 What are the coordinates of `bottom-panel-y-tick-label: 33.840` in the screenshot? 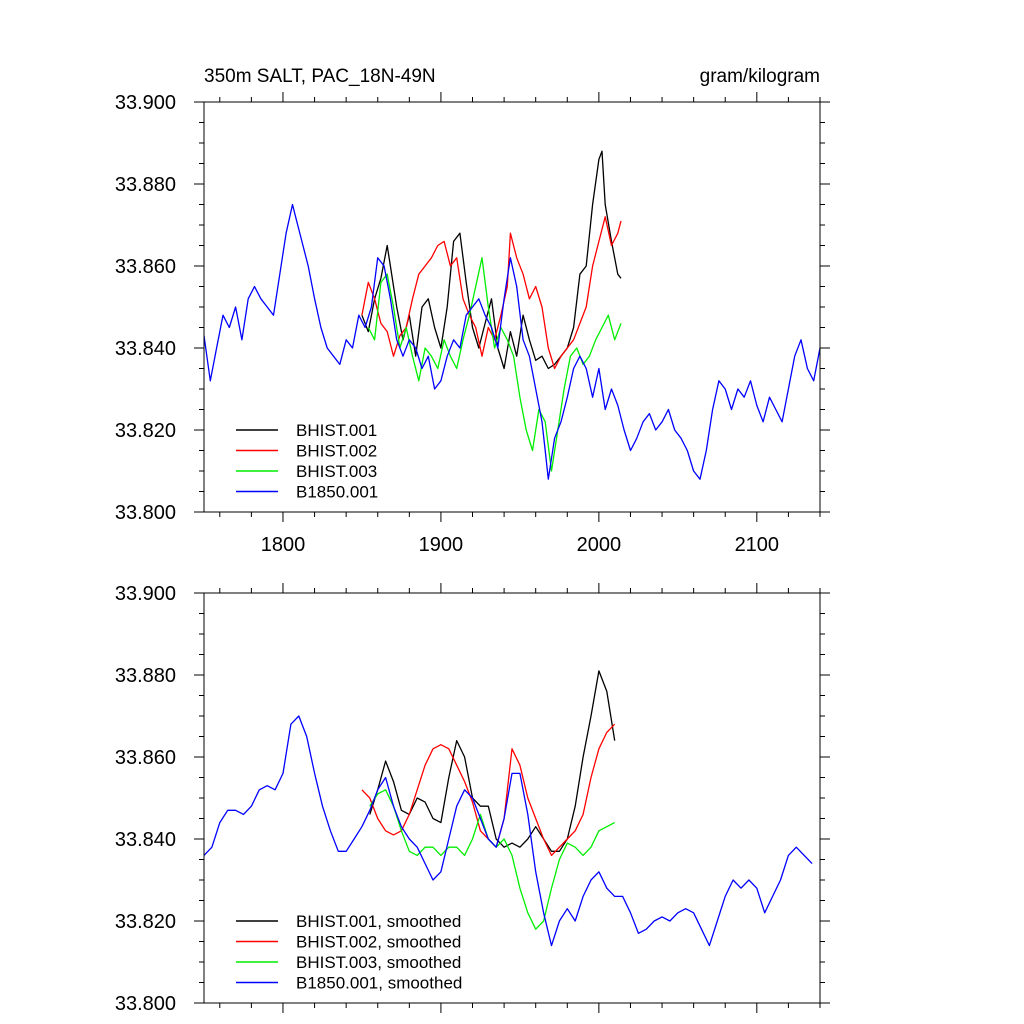 It's located at (145, 840).